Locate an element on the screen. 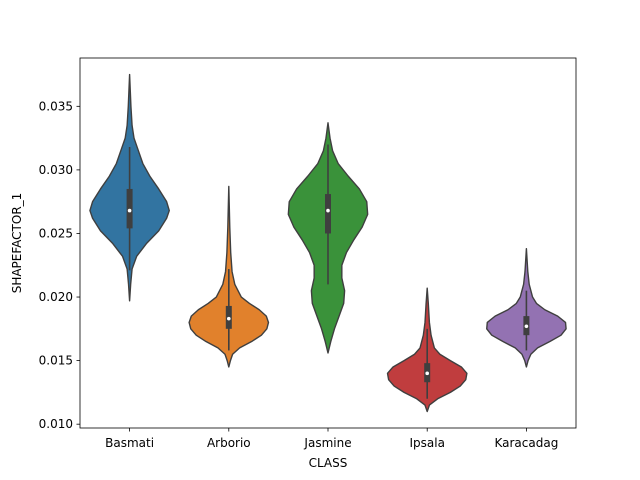  y-tick-label: 0.030 is located at coordinates (56, 170).